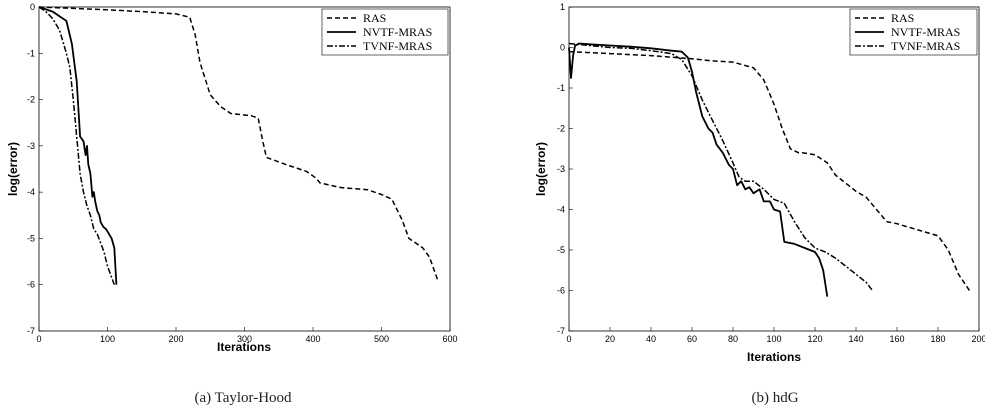 The image size is (985, 413). Describe the element at coordinates (568, 339) in the screenshot. I see `x-tick-label-b-0: 0` at that location.